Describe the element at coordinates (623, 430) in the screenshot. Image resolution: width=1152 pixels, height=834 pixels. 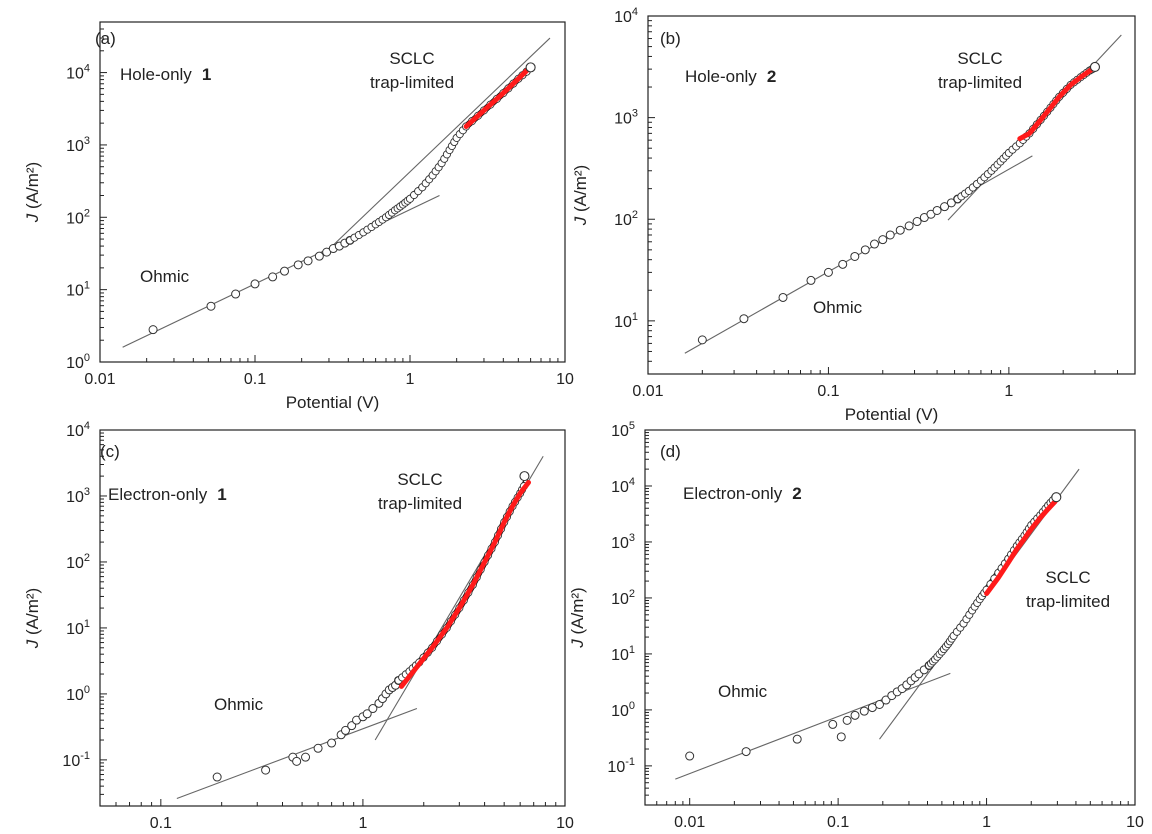
I see `y-tick-label: 10⁵` at that location.